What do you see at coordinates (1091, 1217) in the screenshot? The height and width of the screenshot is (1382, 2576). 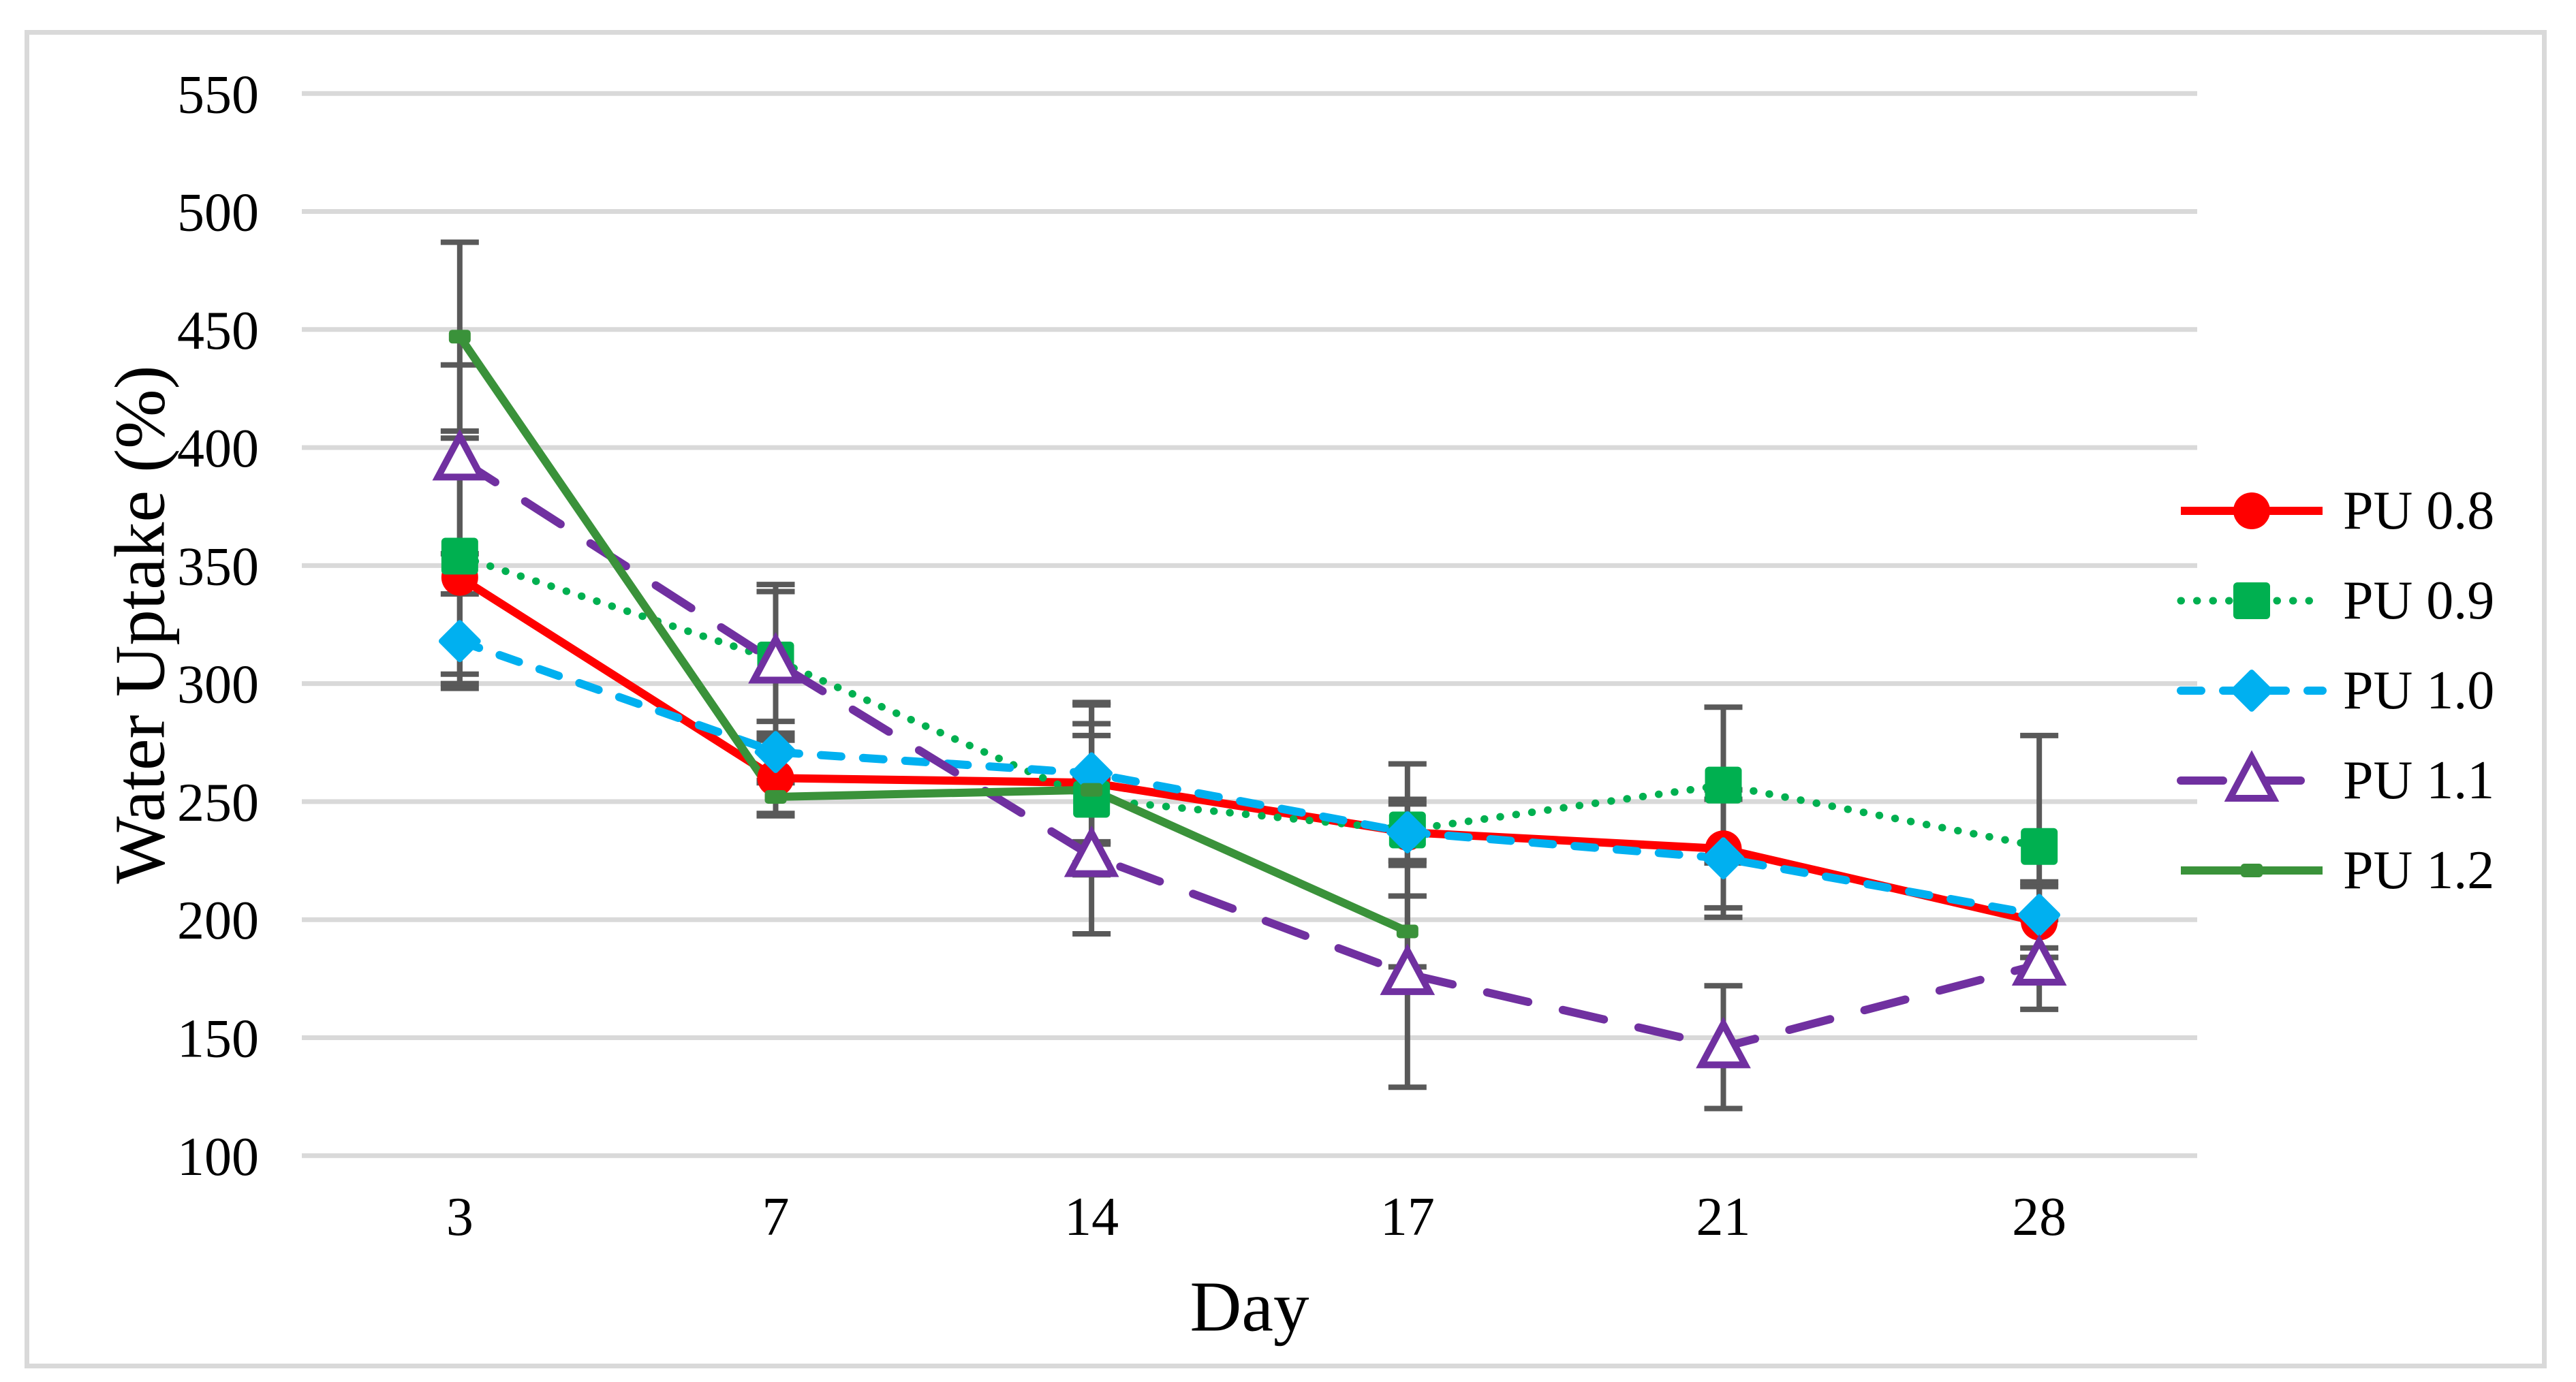 I see `x-tick-label-14: 14` at bounding box center [1091, 1217].